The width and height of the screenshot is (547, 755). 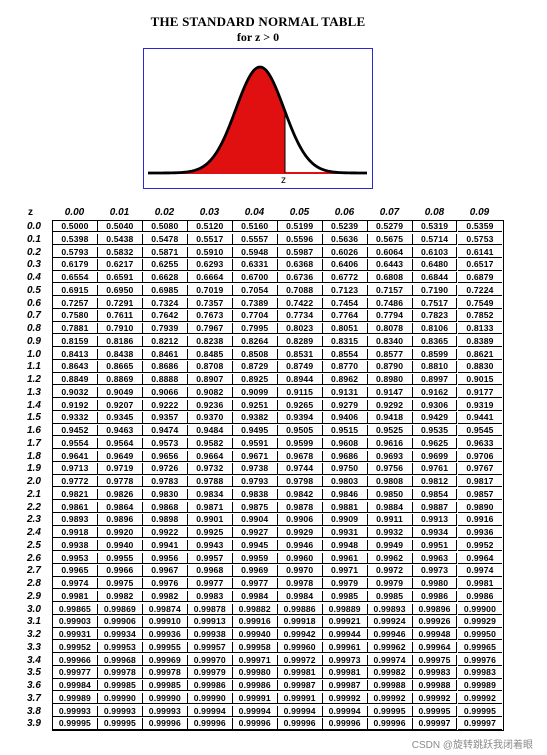 What do you see at coordinates (435, 239) in the screenshot?
I see `table-cell: 0.5714` at bounding box center [435, 239].